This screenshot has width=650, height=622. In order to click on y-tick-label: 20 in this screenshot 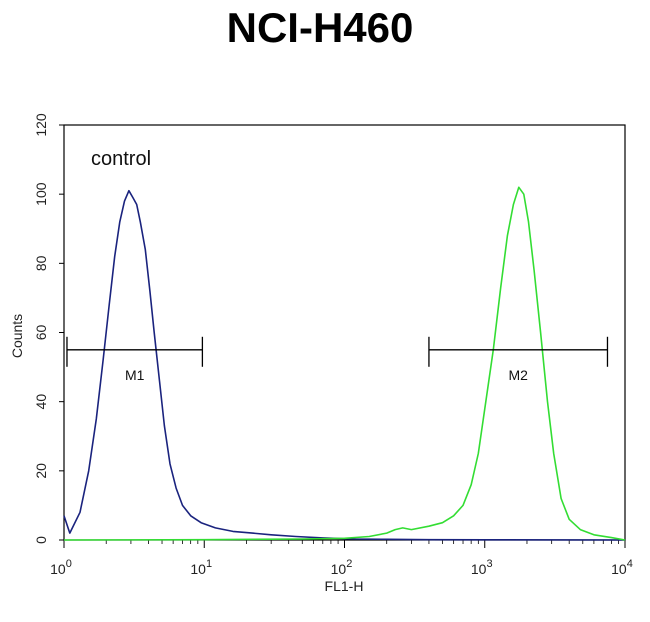, I will do `click(41, 471)`.